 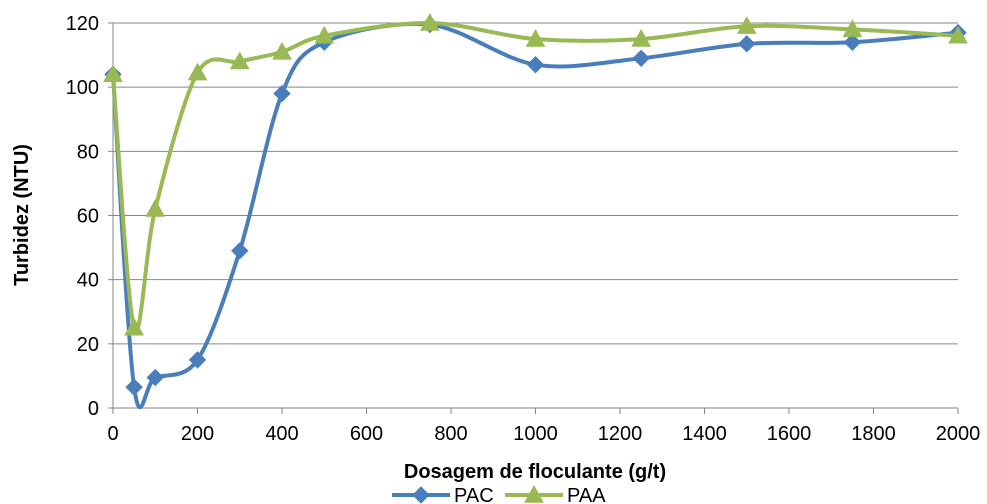 I want to click on legend-label: PAC, so click(x=474, y=494).